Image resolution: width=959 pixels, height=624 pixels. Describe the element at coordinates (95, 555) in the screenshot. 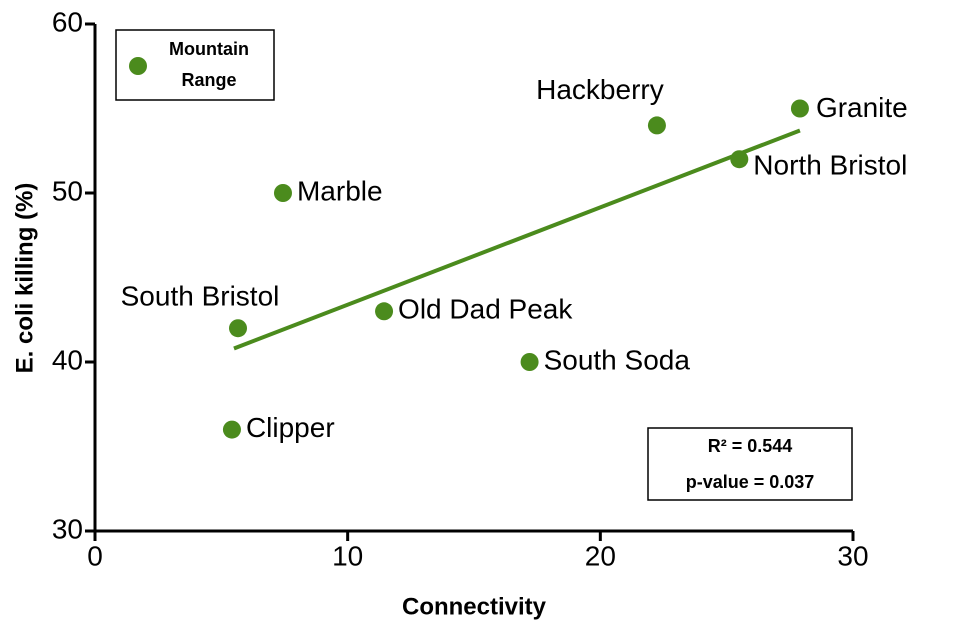

I see `x-tick-label: 0` at that location.